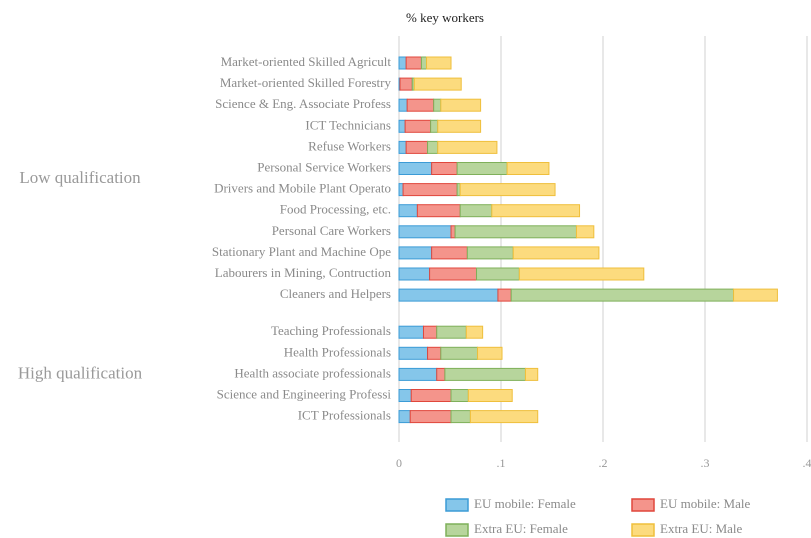 This screenshot has width=811, height=538. Describe the element at coordinates (348, 124) in the screenshot. I see `y-tick-label: ICT Technicians` at that location.